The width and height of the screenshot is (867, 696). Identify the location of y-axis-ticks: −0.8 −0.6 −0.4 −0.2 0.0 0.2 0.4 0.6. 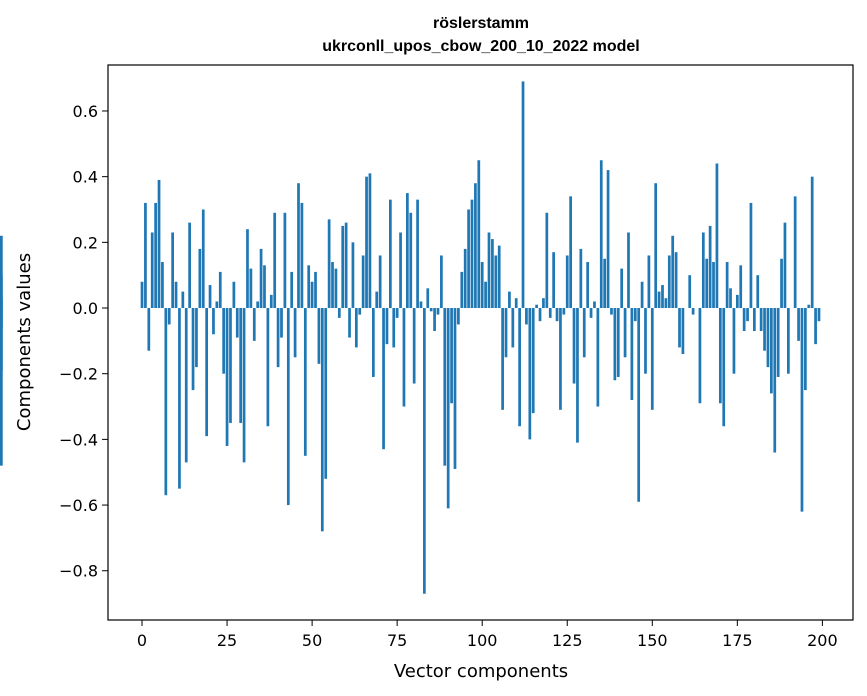
(83, 341).